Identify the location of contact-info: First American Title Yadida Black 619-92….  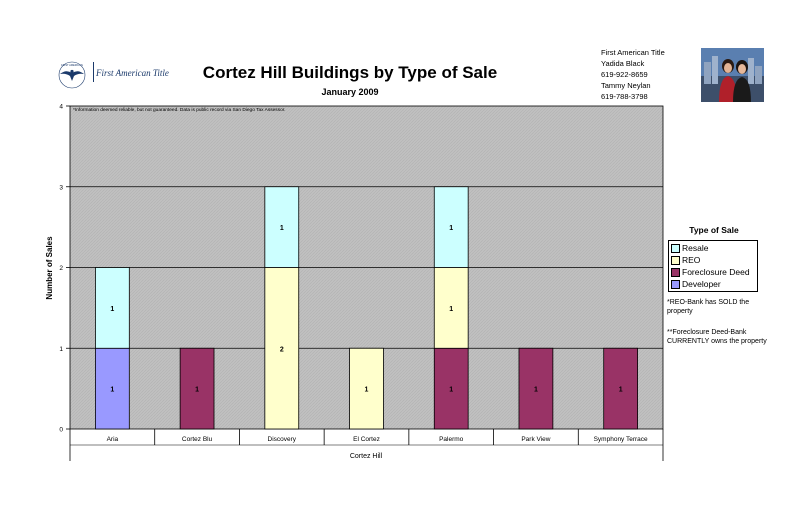
(633, 74).